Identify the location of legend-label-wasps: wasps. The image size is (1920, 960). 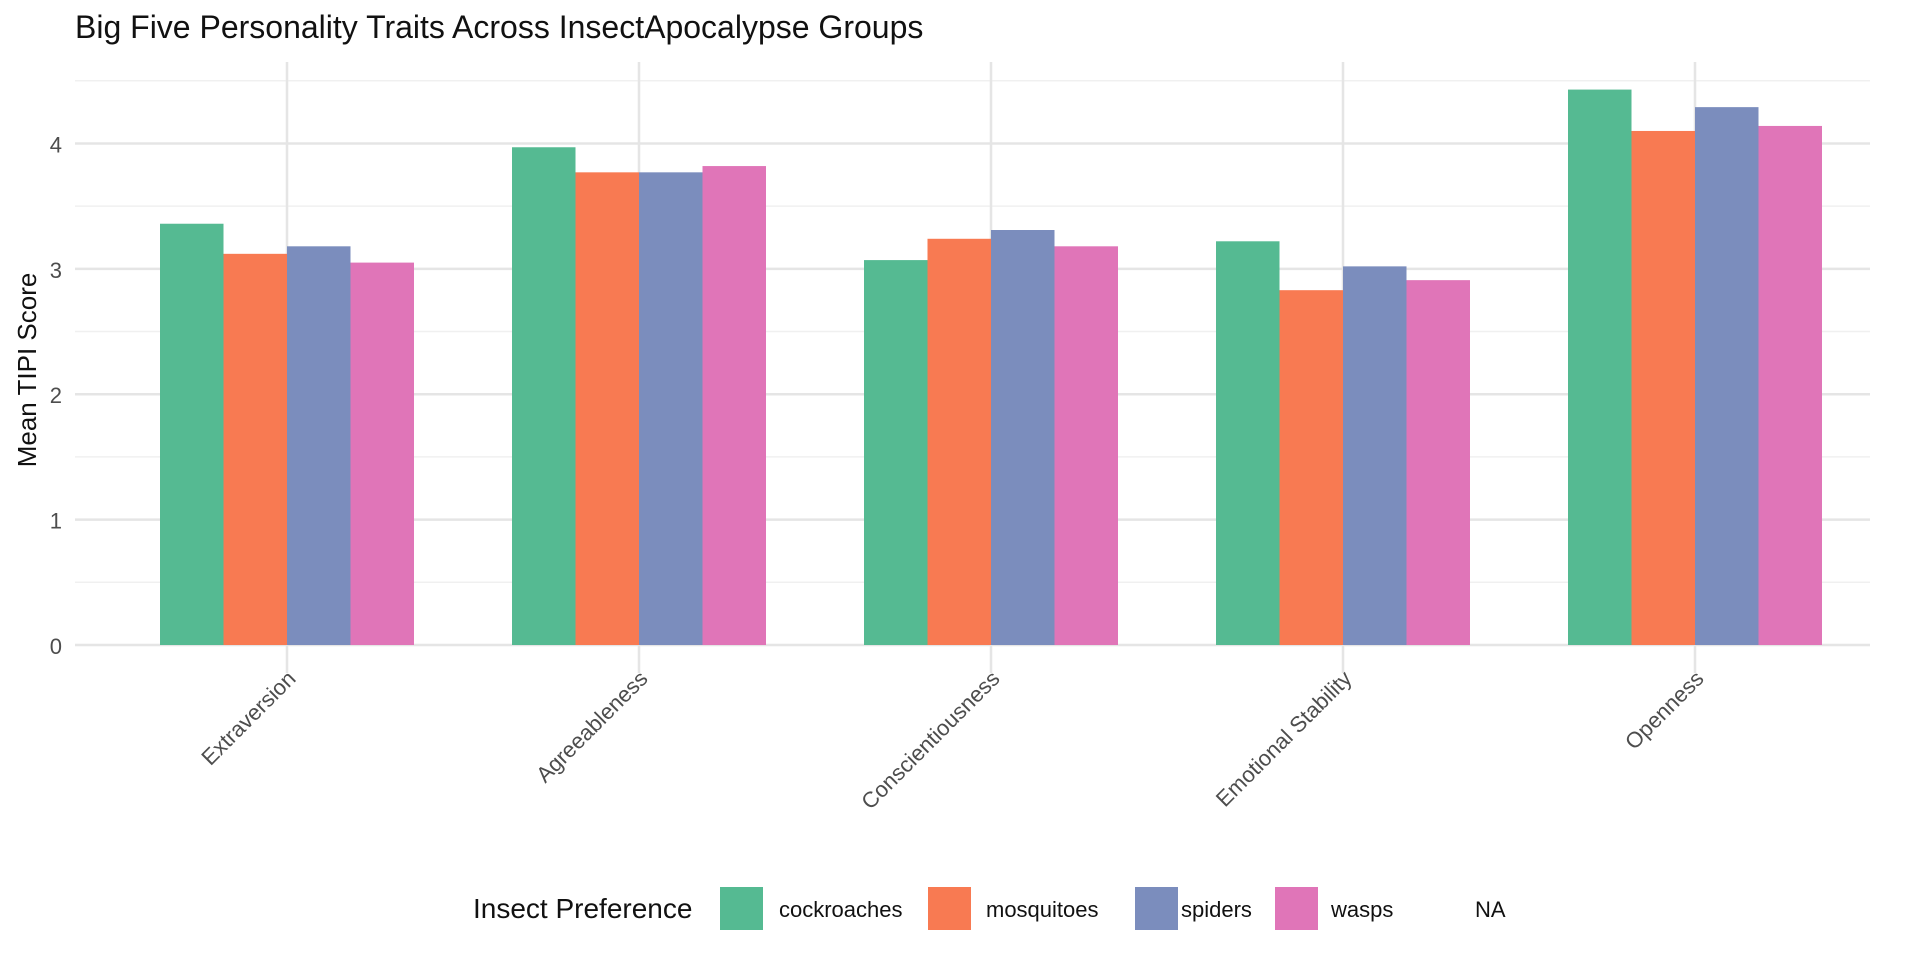
(1361, 909).